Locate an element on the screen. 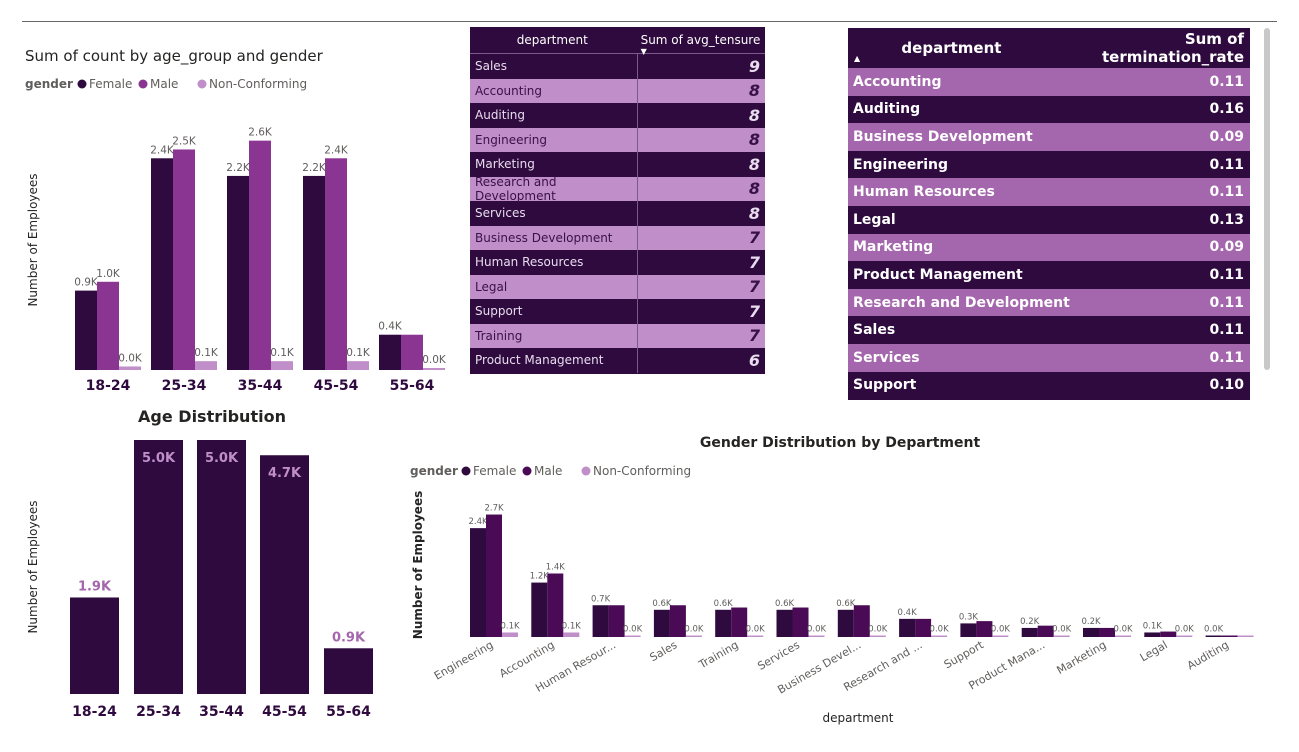  table-row: Human Resources 7 is located at coordinates (617, 262).